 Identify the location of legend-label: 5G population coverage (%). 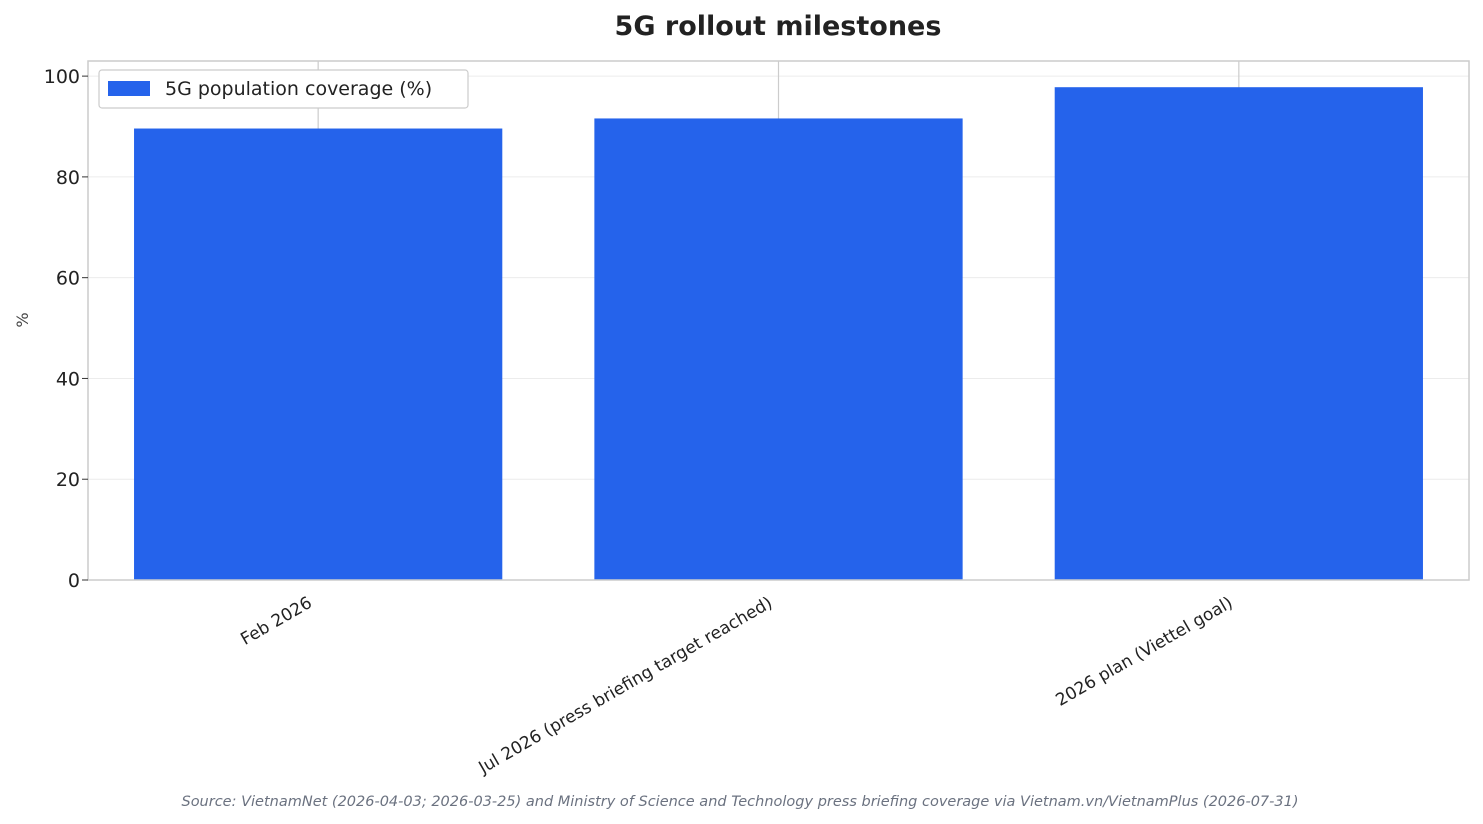
(298, 89).